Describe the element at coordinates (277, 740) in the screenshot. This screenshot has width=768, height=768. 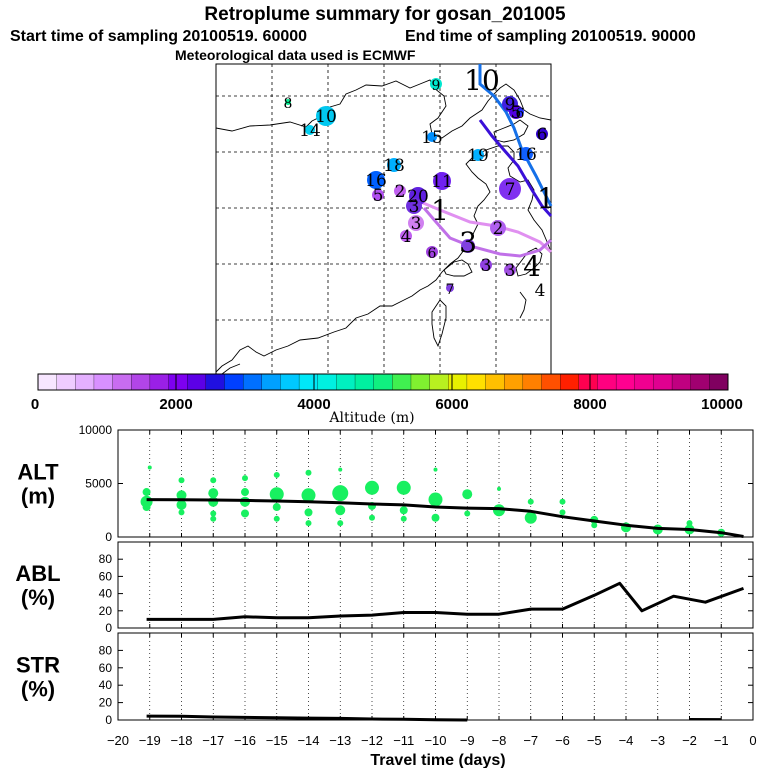
I see `x-tick-label: −15` at that location.